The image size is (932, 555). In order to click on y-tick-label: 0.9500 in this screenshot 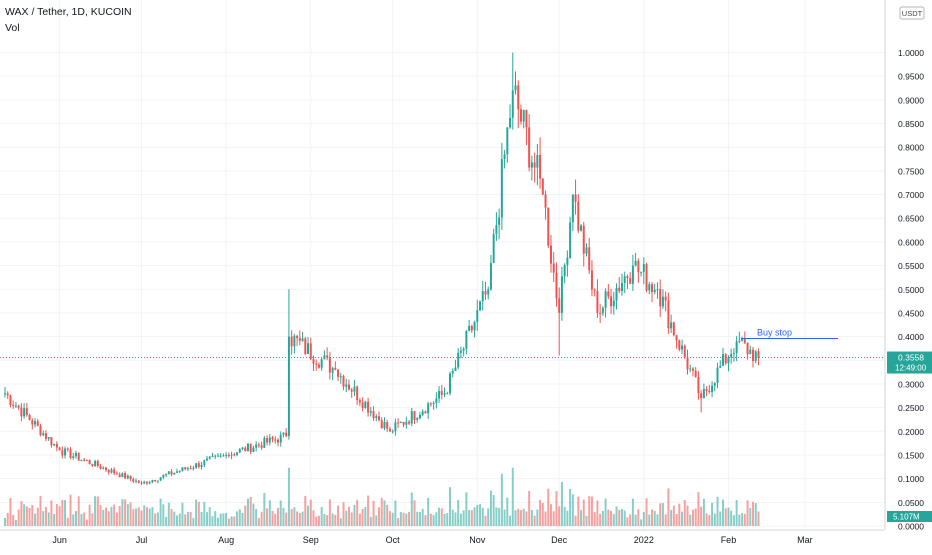, I will do `click(911, 77)`.